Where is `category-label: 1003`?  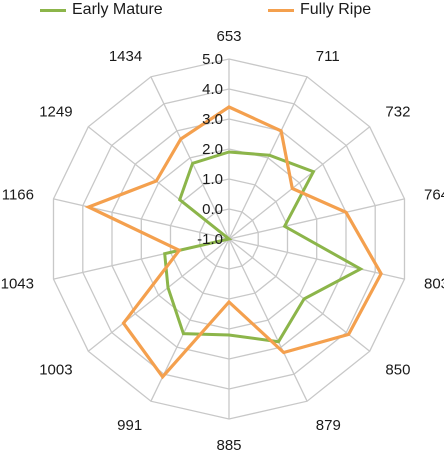 category-label: 1003 is located at coordinates (55, 370).